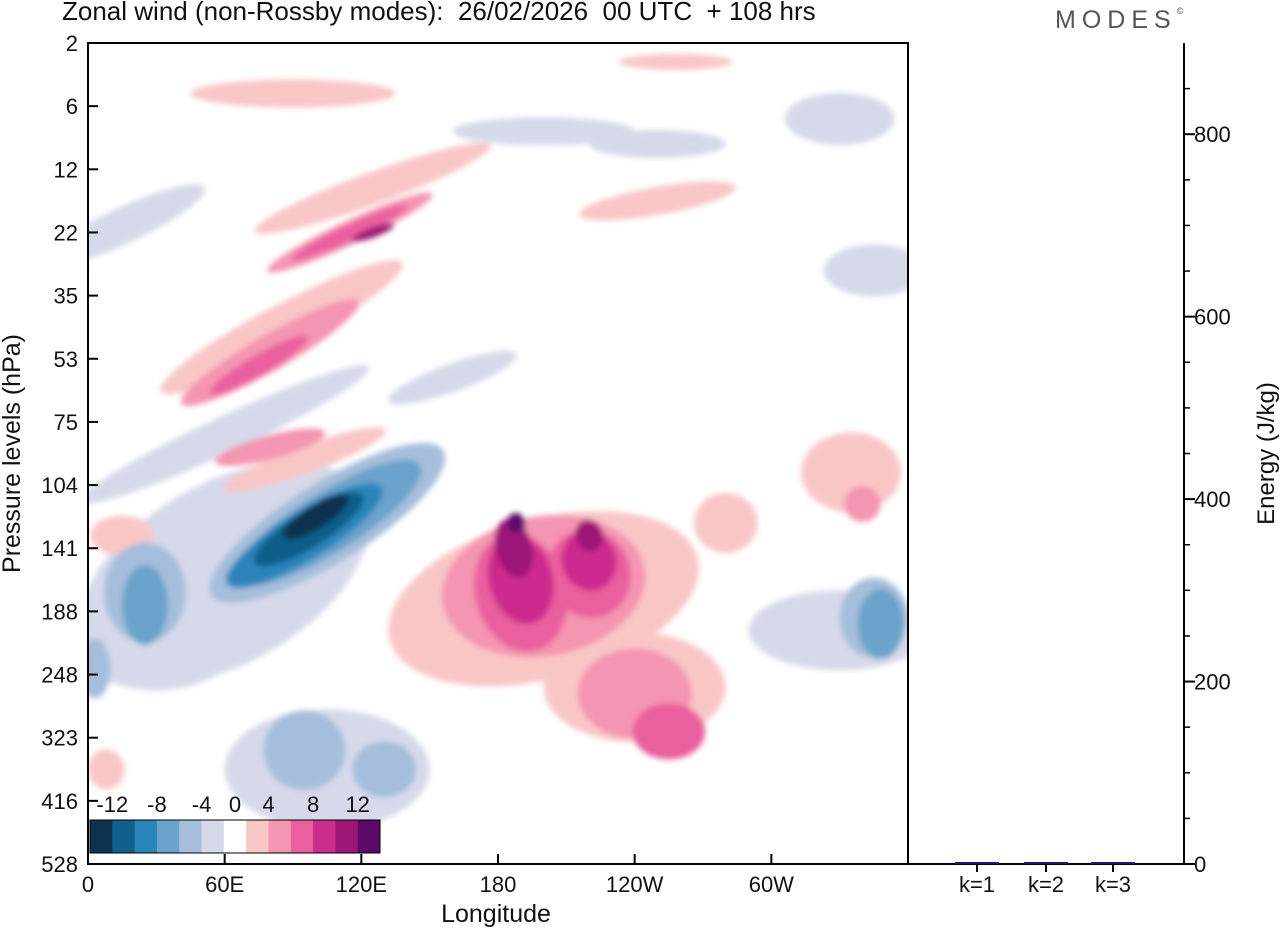  What do you see at coordinates (59, 485) in the screenshot?
I see `y-tick-label: 104` at bounding box center [59, 485].